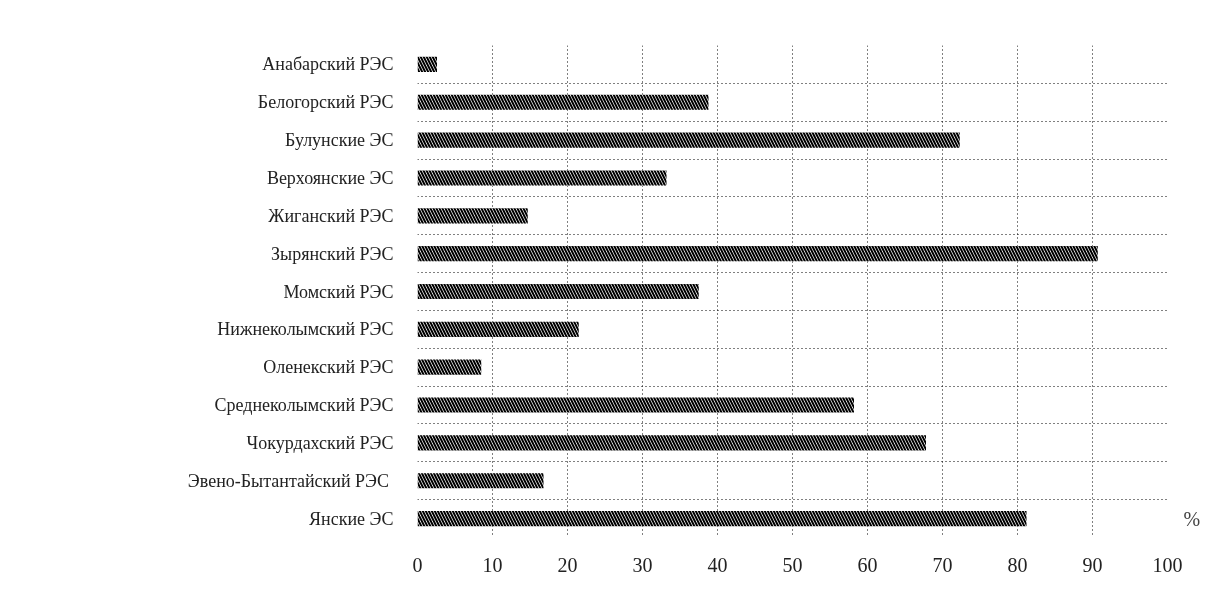 The image size is (1209, 601). I want to click on x-tick-label: 40, so click(717, 564).